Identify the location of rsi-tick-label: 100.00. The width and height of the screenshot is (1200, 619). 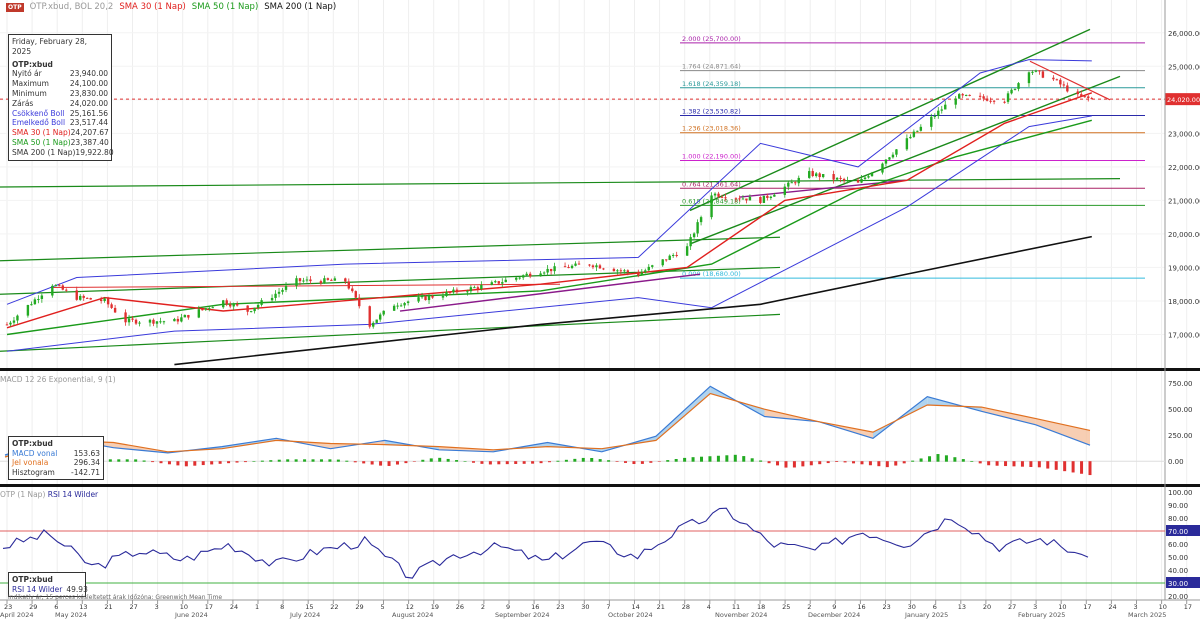
(1180, 493).